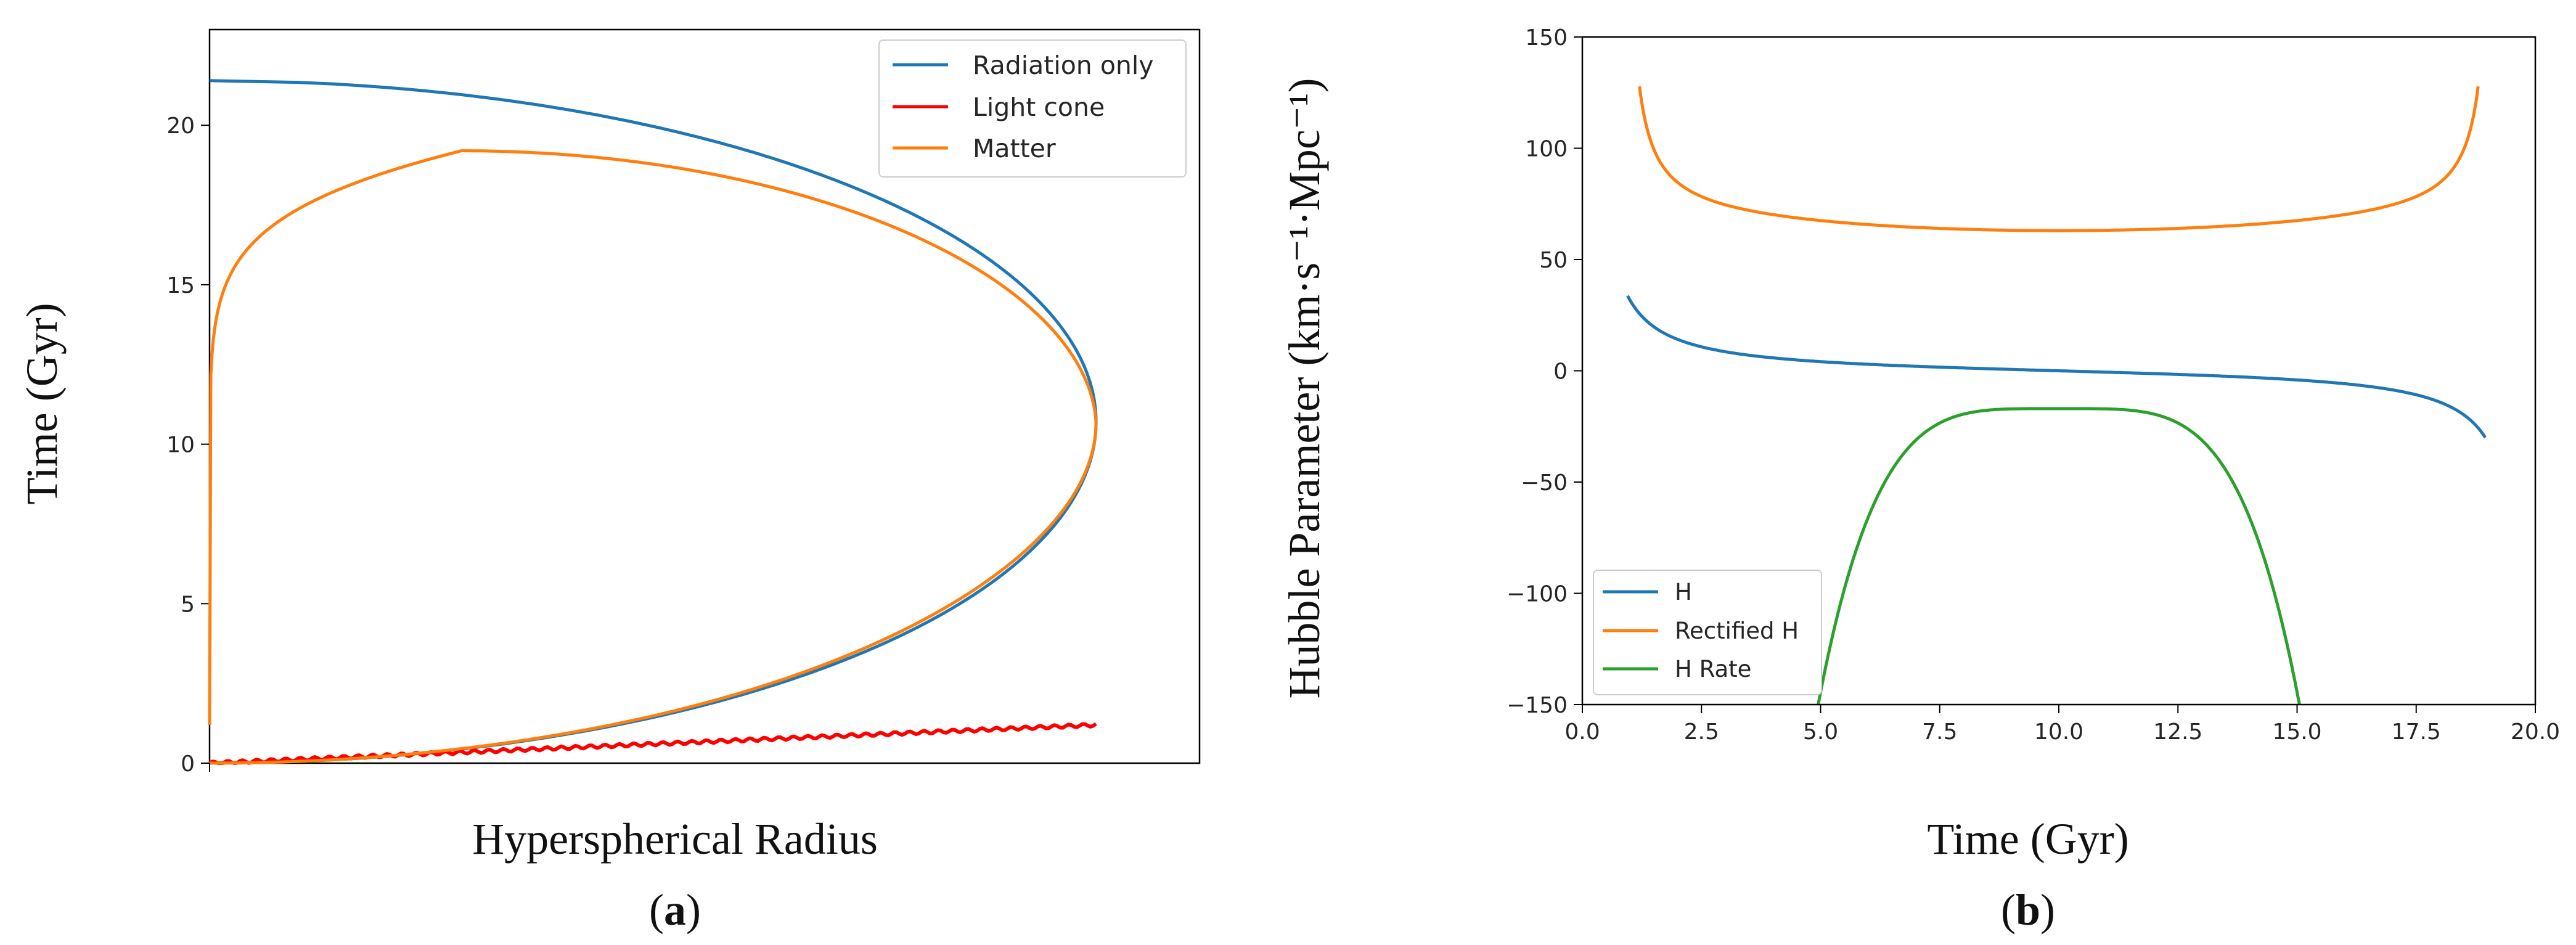  Describe the element at coordinates (1820, 732) in the screenshot. I see `chart-b-x-tick-label: 5.0` at that location.